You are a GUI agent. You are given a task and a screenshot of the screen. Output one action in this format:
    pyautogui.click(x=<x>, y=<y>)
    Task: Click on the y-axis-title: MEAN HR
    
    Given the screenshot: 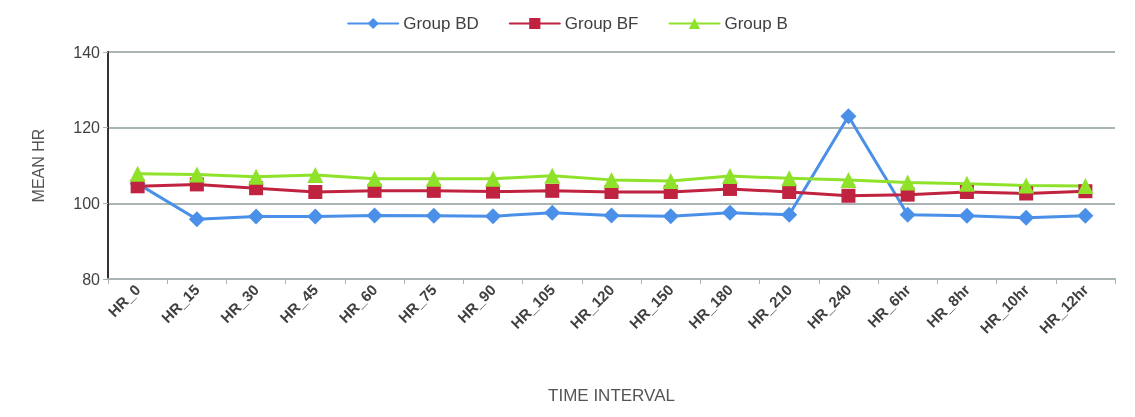 What is the action you would take?
    pyautogui.click(x=38, y=165)
    